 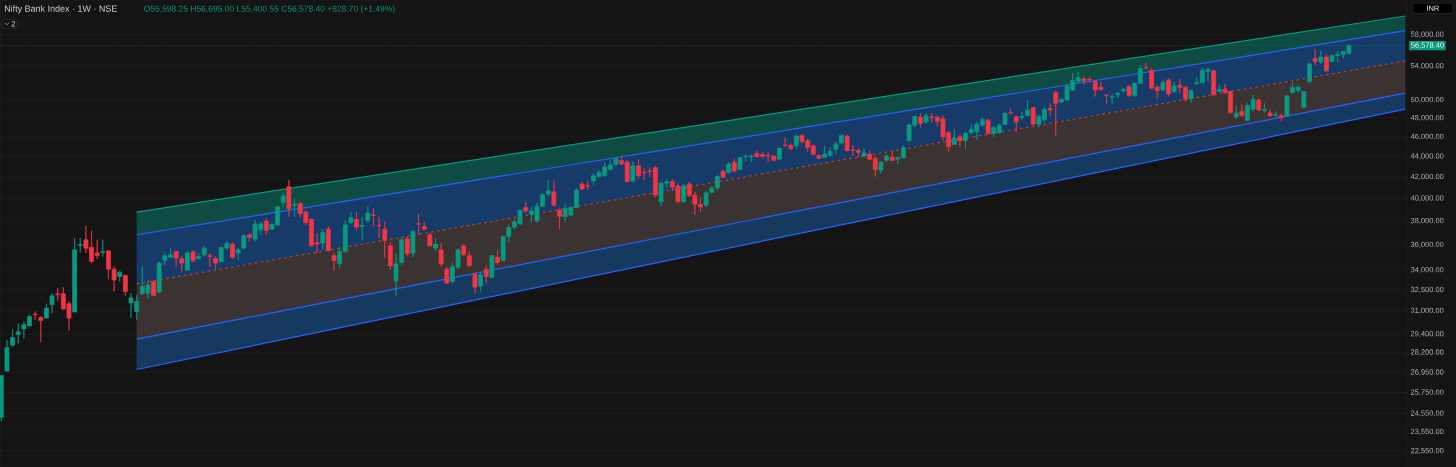 What do you see at coordinates (269, 9) in the screenshot?
I see `annotation: O55,598.25 H56,695.00 L55,400.55 C56,578.40 +828.70 (+1.49%)` at bounding box center [269, 9].